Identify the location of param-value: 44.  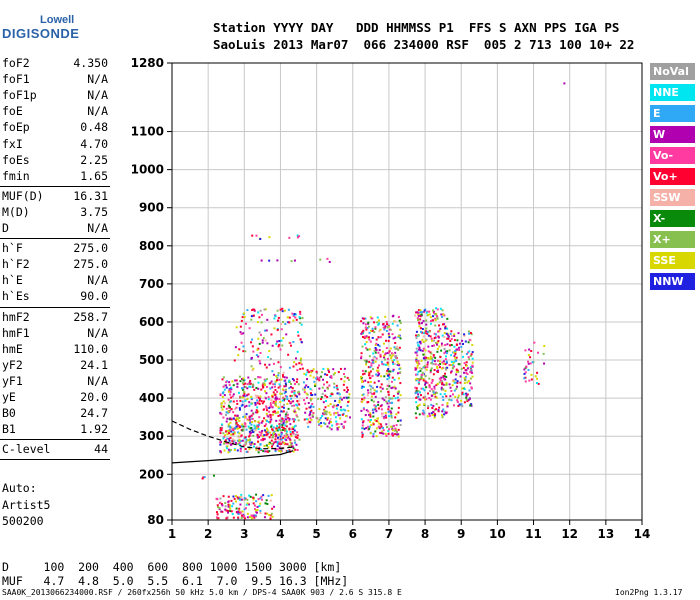
(101, 449).